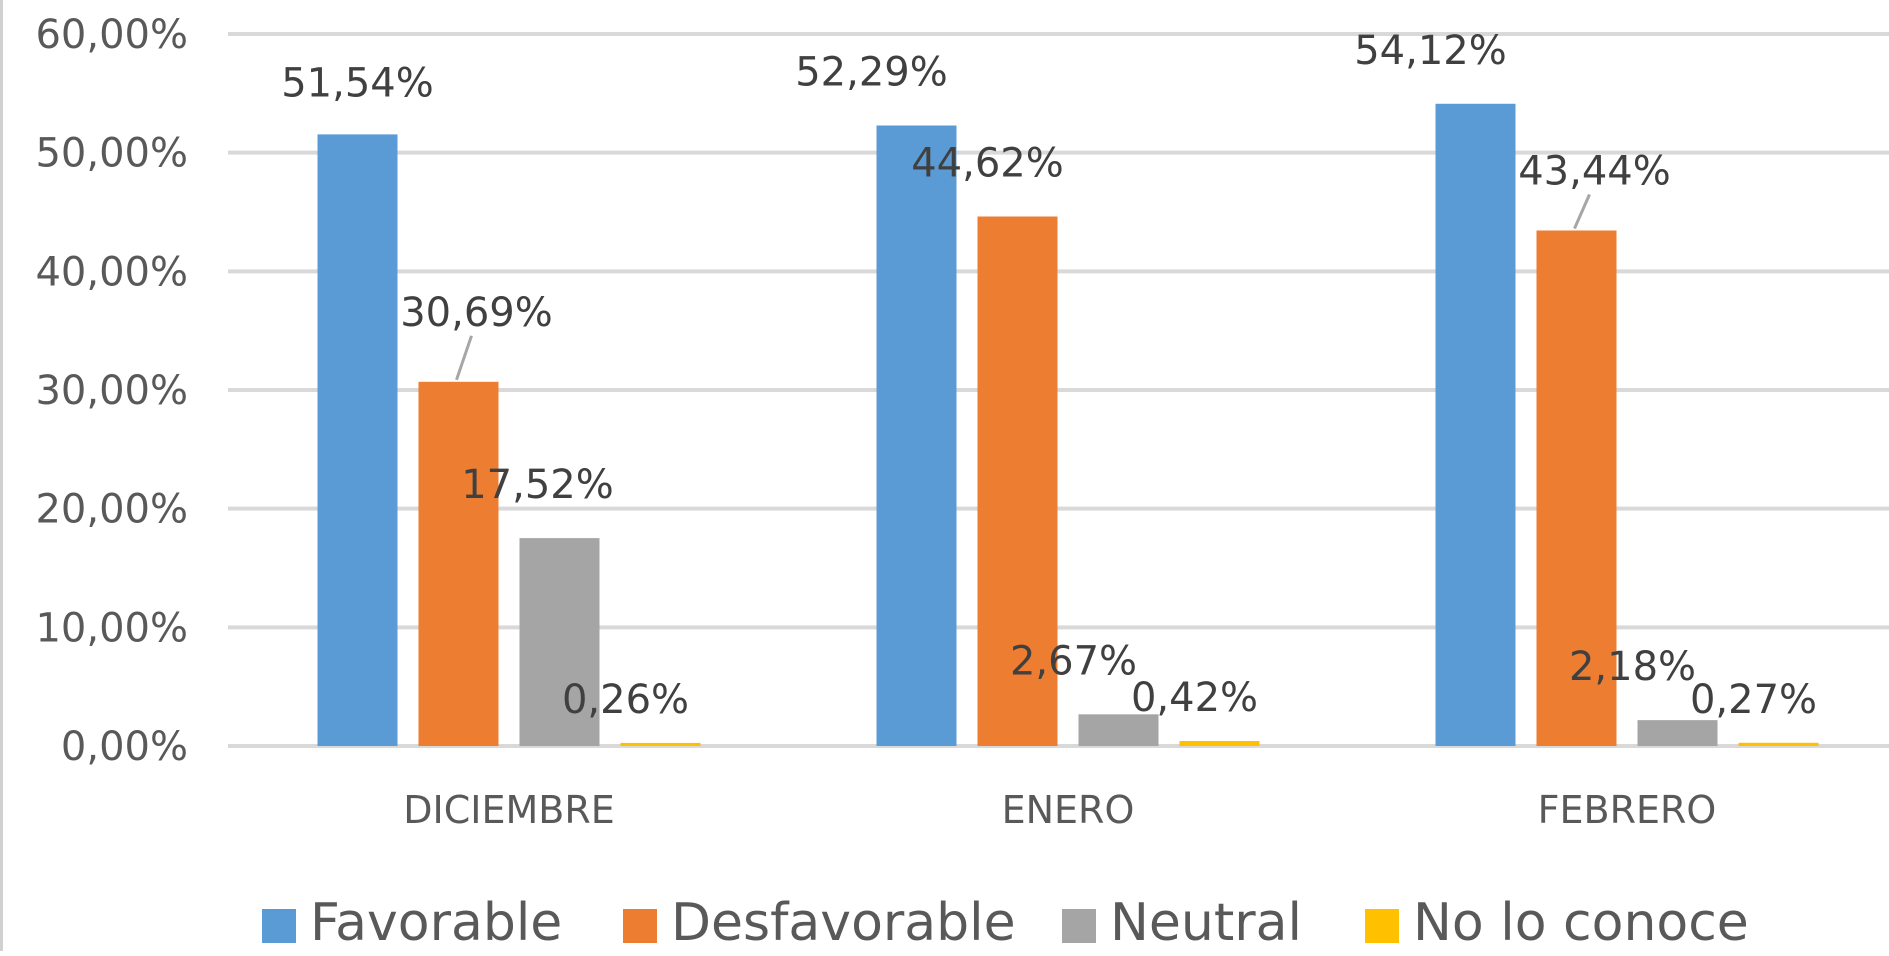 Image resolution: width=1889 pixels, height=956 pixels. Describe the element at coordinates (436, 922) in the screenshot. I see `legend-label: Favorable` at that location.